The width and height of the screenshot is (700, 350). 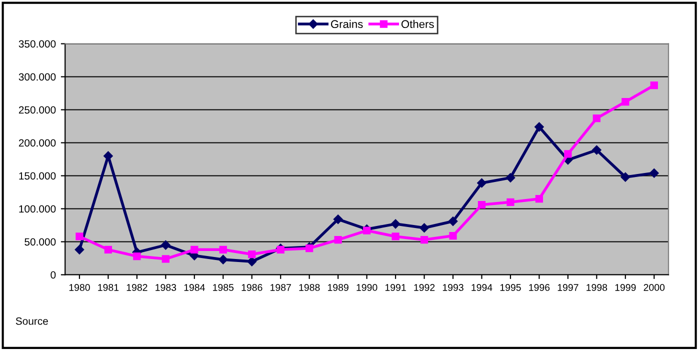 What do you see at coordinates (37, 176) in the screenshot?
I see `y-tick-label: 150.000` at bounding box center [37, 176].